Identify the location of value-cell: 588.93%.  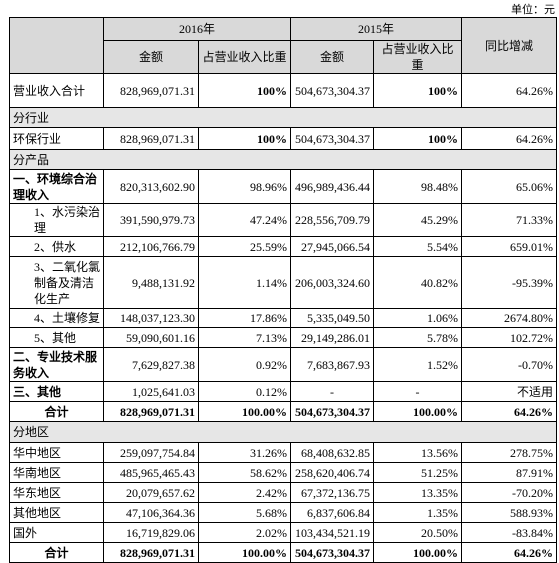
(509, 512).